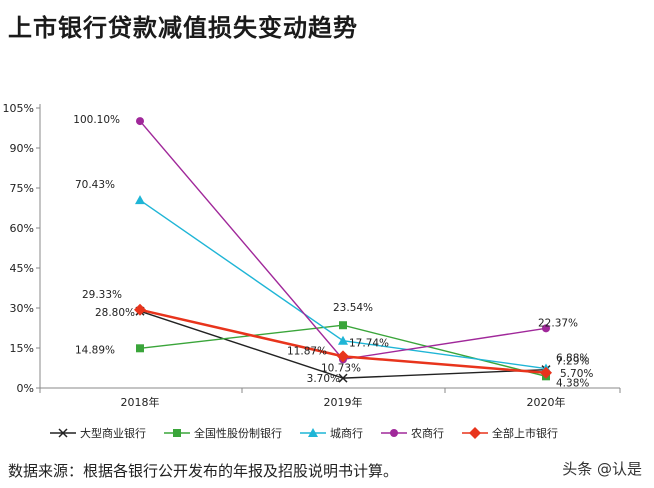 The image size is (654, 488). What do you see at coordinates (22, 148) in the screenshot?
I see `y-tick-label: 90%` at bounding box center [22, 148].